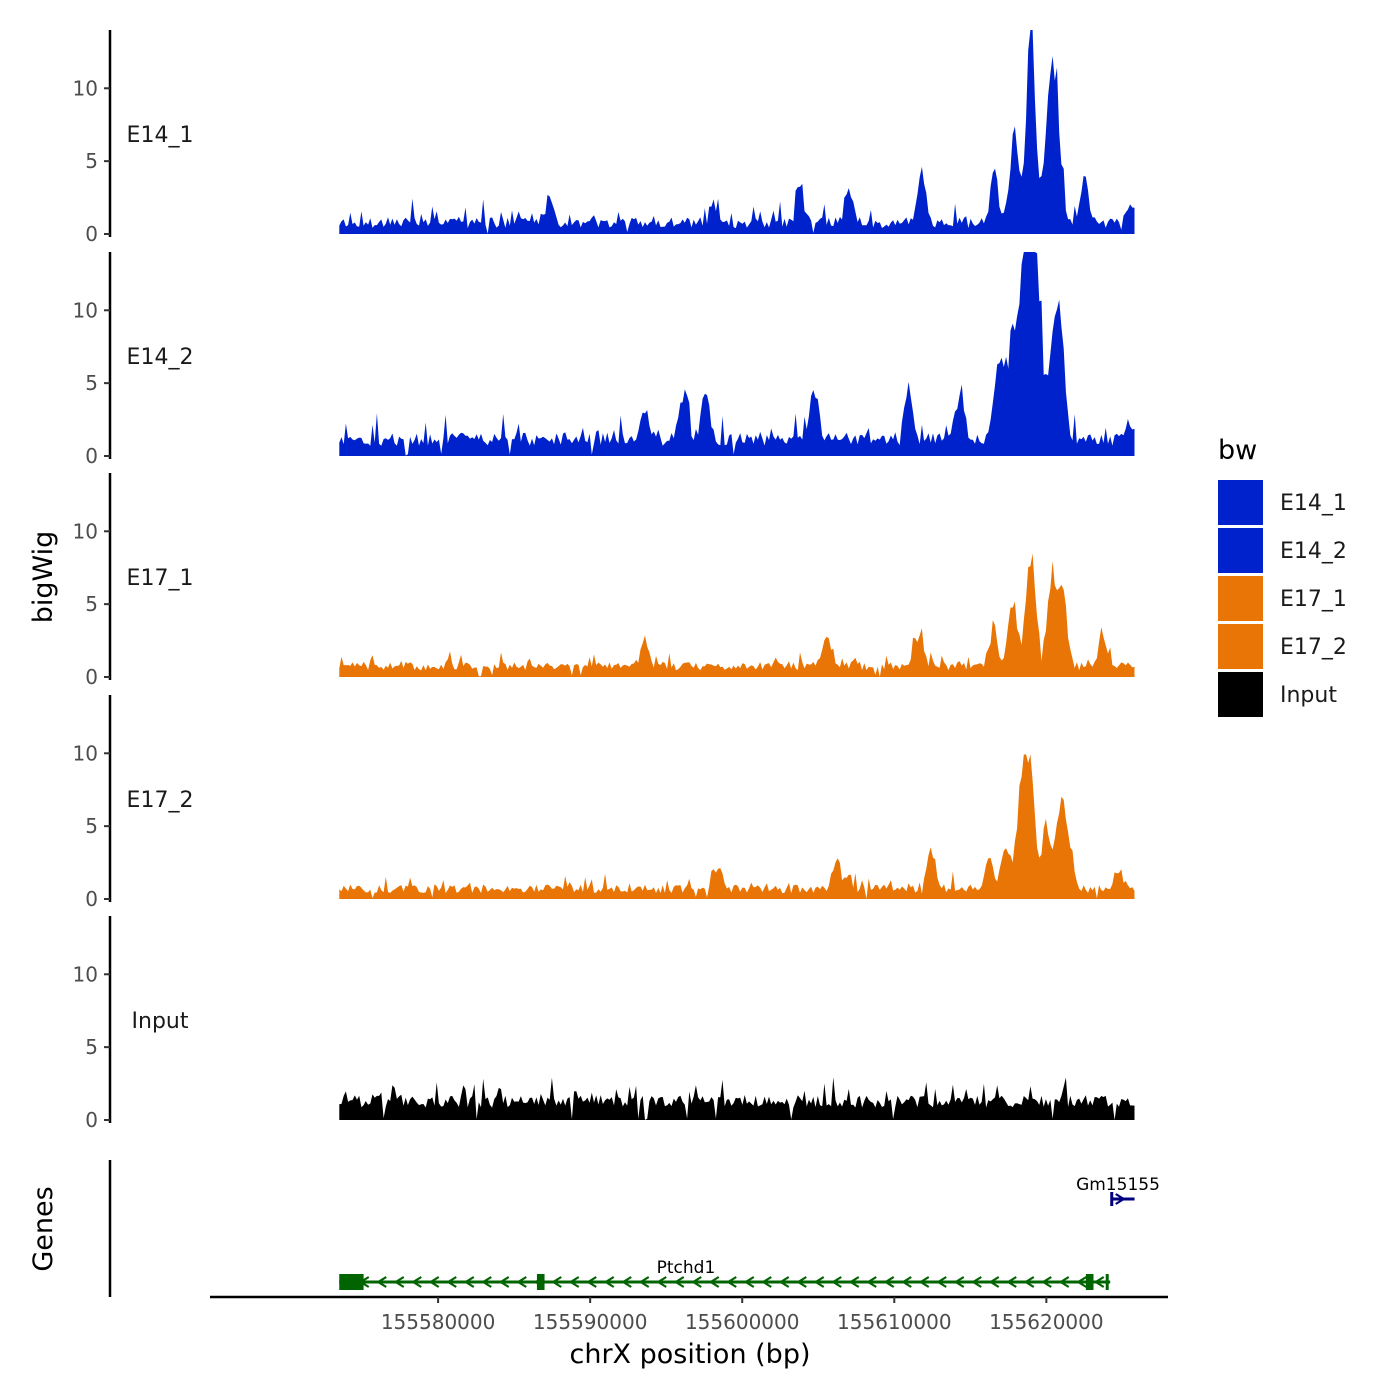 The width and height of the screenshot is (1400, 1400). I want to click on track-Input: 0 5 10 Input, so click(604, 1024).